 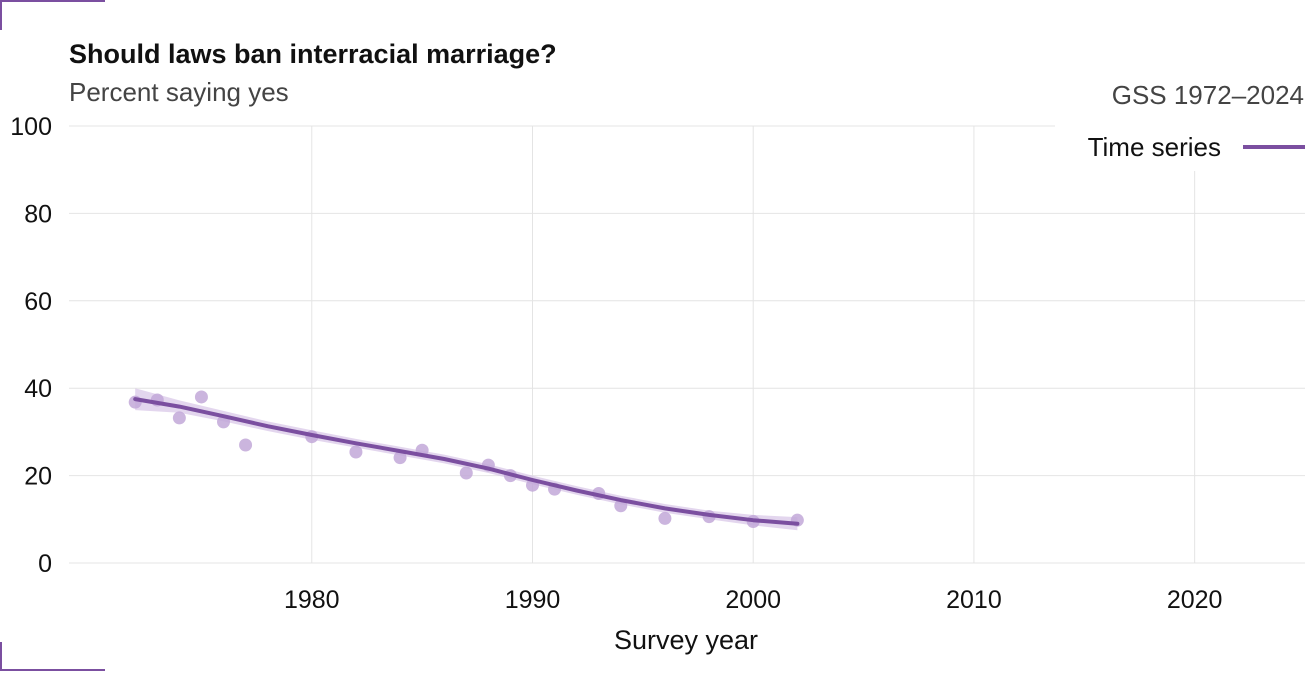 What do you see at coordinates (686, 640) in the screenshot?
I see `x-axis-title: Survey year` at bounding box center [686, 640].